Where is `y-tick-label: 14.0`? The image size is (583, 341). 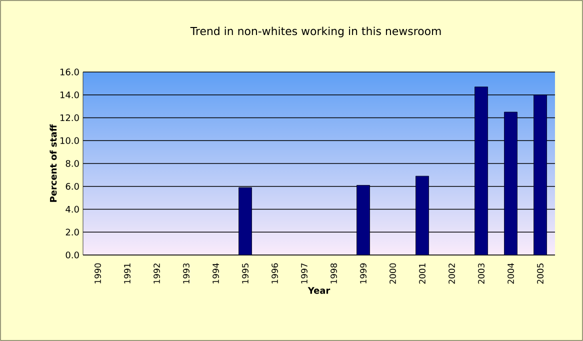
y-tick-label: 14.0 is located at coordinates (69, 94).